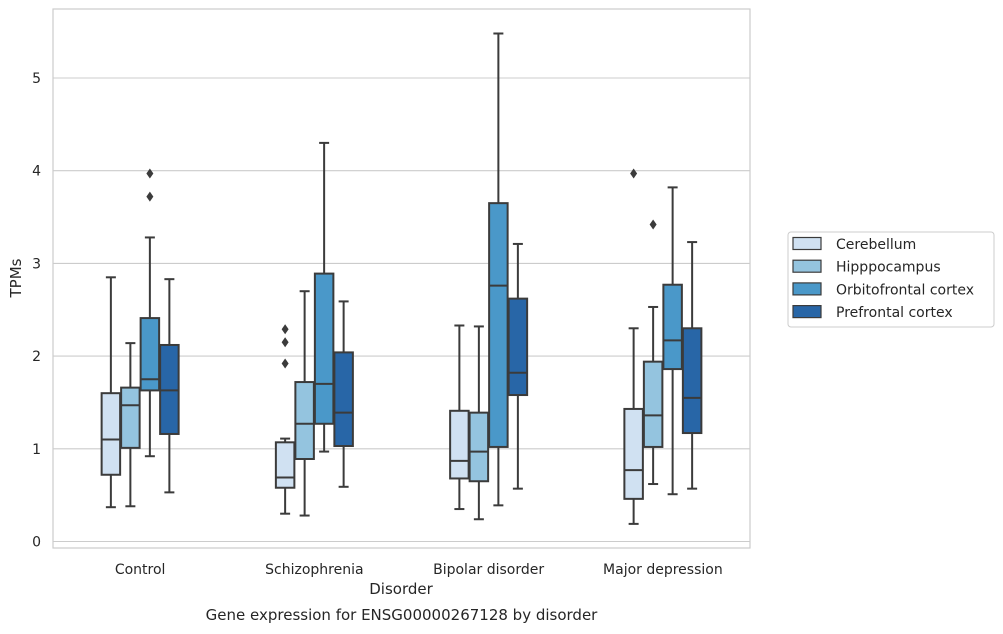  What do you see at coordinates (140, 570) in the screenshot?
I see `x-tick-label: Control` at bounding box center [140, 570].